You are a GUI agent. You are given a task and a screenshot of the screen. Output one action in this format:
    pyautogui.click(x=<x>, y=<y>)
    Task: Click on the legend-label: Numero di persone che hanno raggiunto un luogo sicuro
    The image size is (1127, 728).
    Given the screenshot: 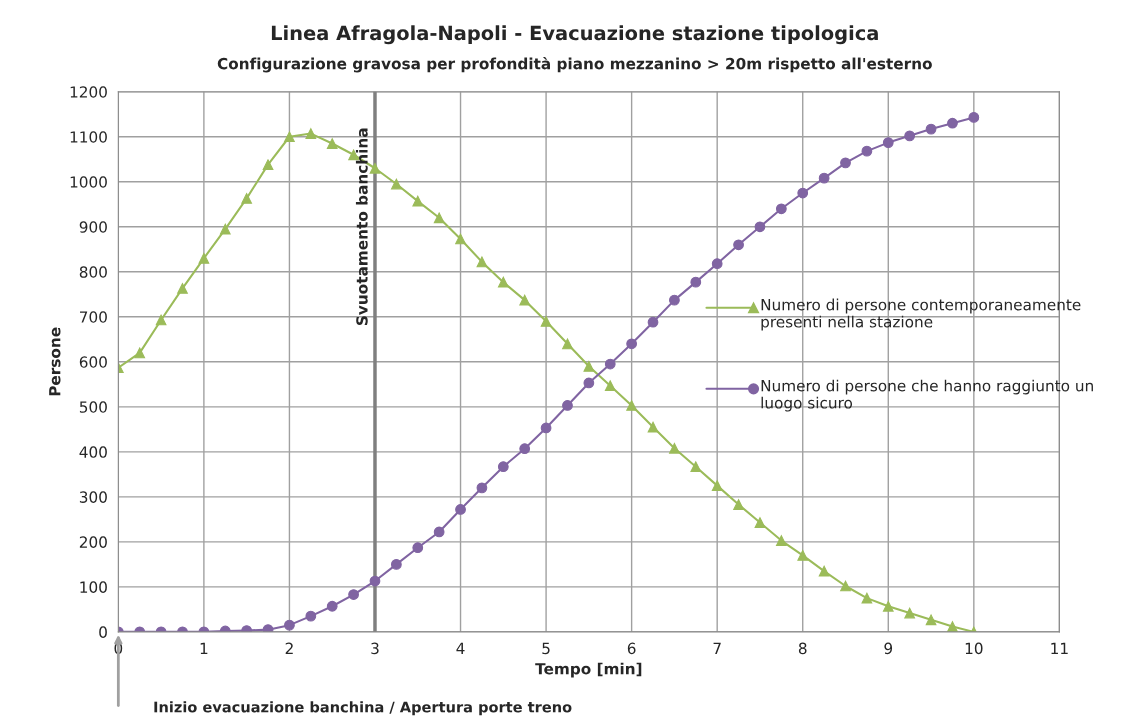 What is the action you would take?
    pyautogui.click(x=927, y=395)
    